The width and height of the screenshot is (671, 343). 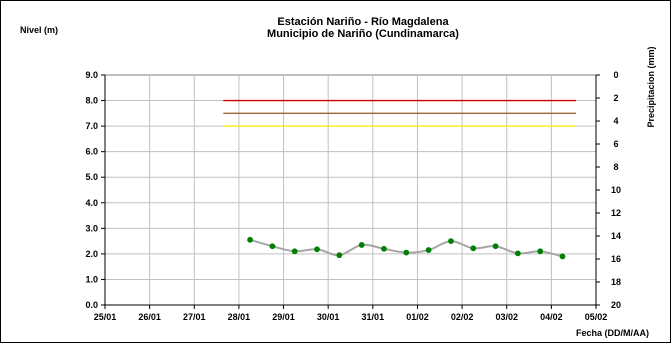 What do you see at coordinates (105, 317) in the screenshot?
I see `x-tick-label: 25/01` at bounding box center [105, 317].